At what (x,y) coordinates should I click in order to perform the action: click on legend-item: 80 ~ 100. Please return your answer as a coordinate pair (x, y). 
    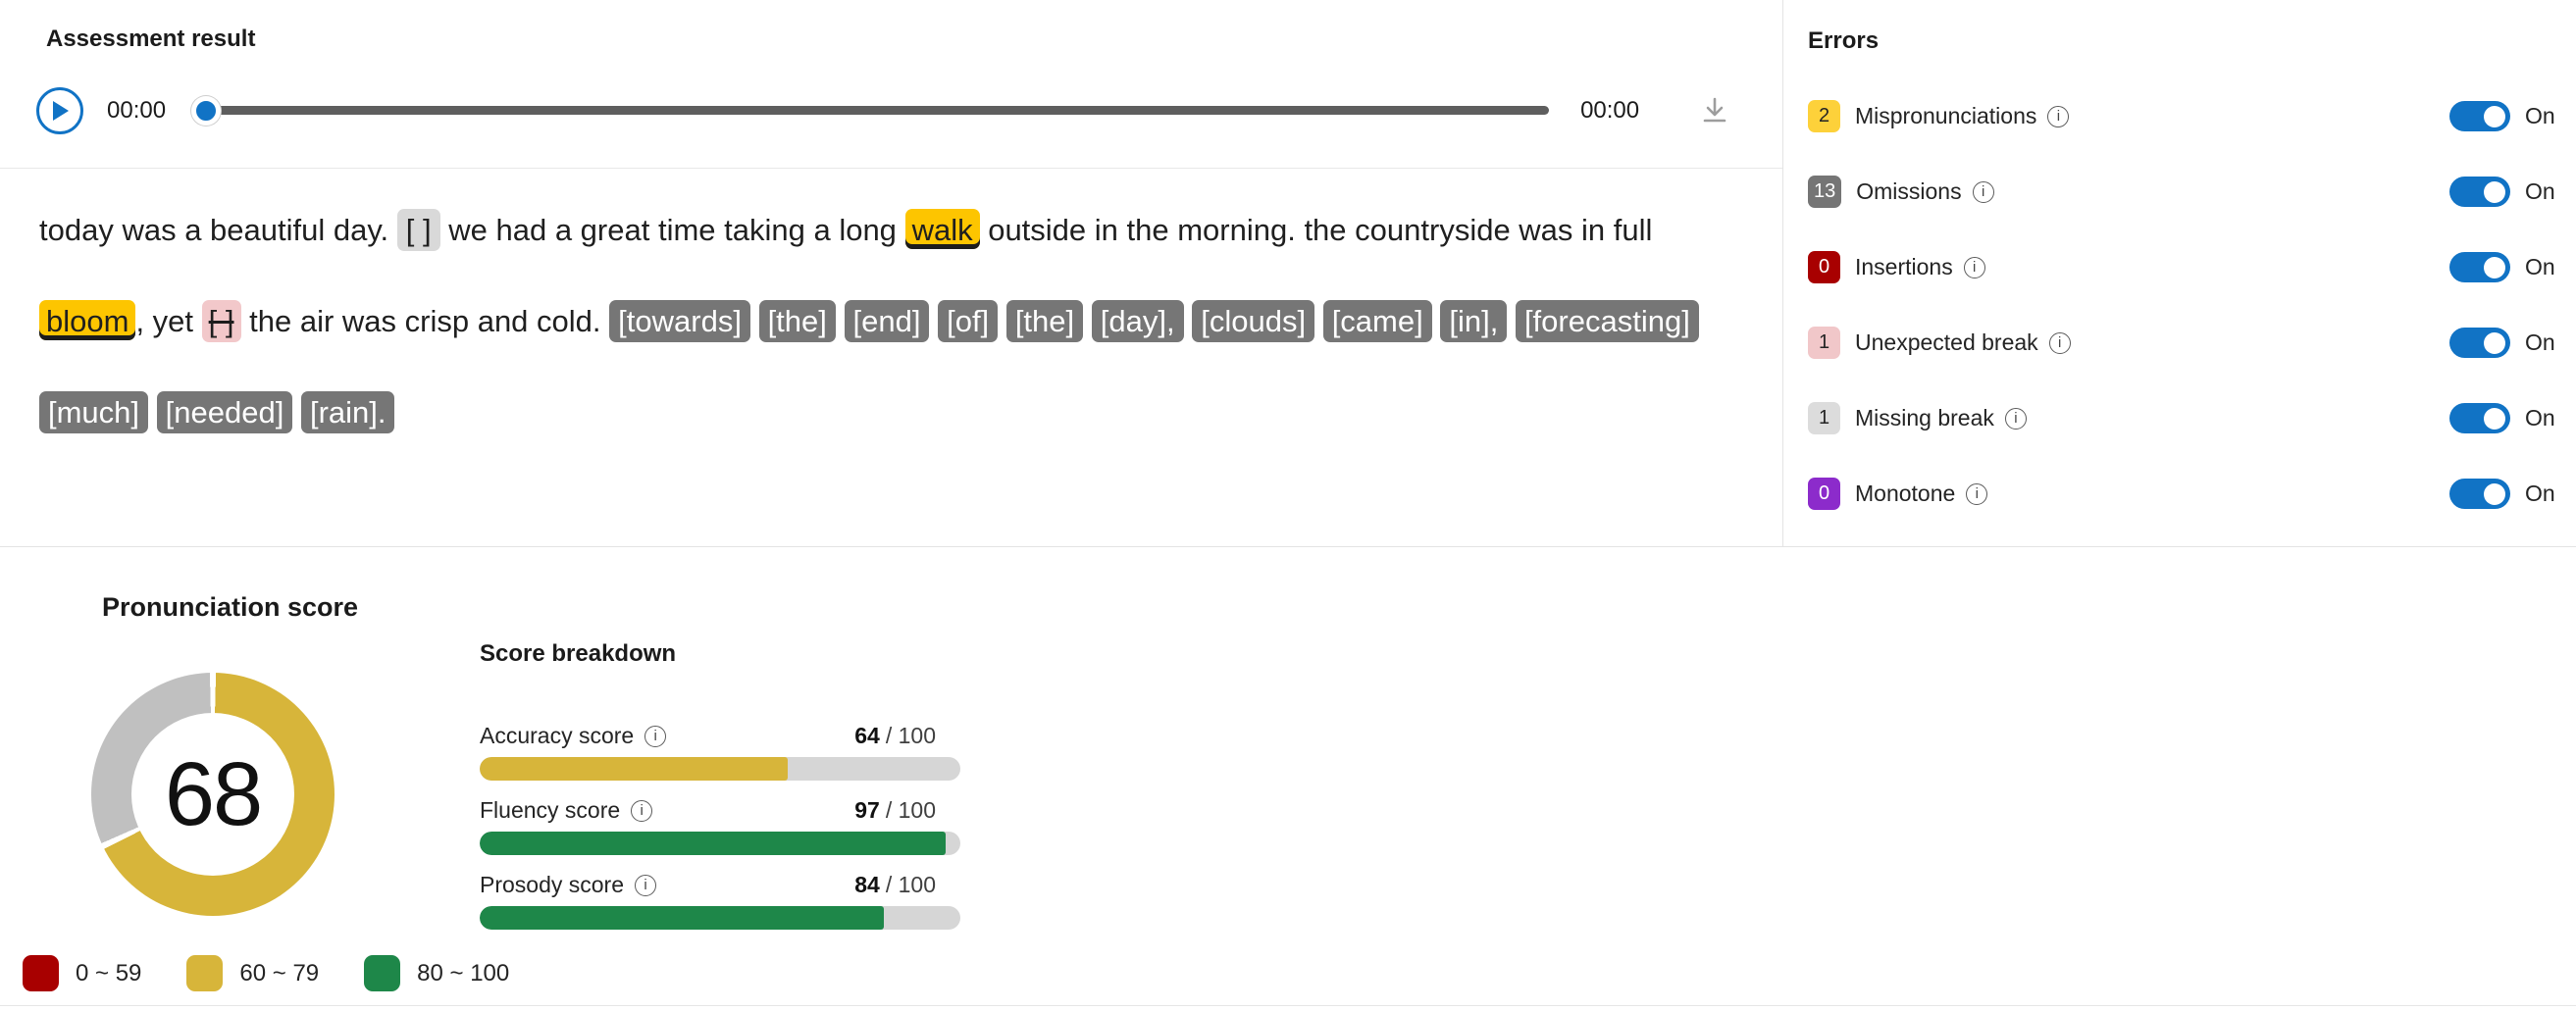
    Looking at the image, I should click on (436, 973).